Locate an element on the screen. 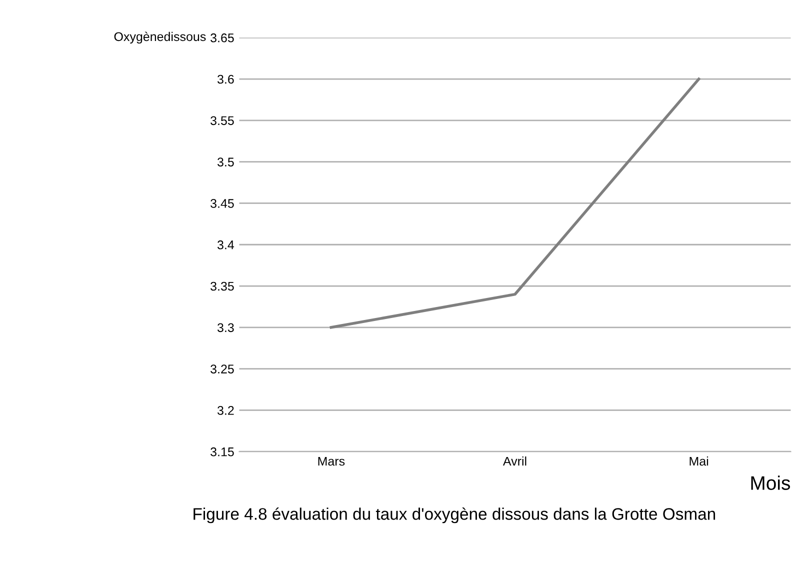  y-tick-label: 3.2 is located at coordinates (225, 410).